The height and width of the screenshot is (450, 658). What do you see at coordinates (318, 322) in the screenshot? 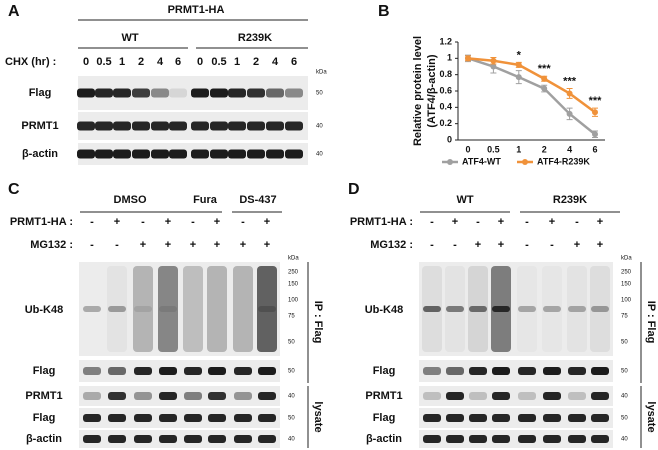
I see `label: IP : Flag` at bounding box center [318, 322].